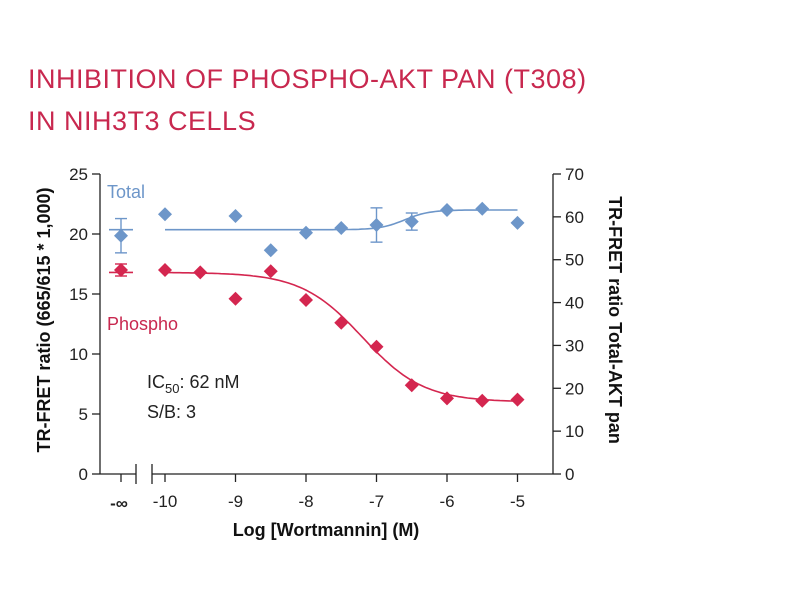 Image resolution: width=800 pixels, height=600 pixels. What do you see at coordinates (569, 474) in the screenshot?
I see `y-right-tick-label: 0` at bounding box center [569, 474].